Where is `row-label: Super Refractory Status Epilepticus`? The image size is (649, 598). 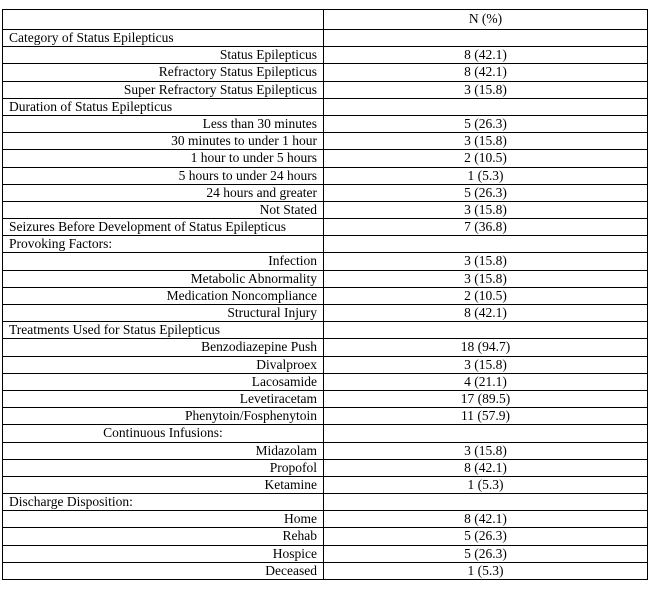 row-label: Super Refractory Status Epilepticus is located at coordinates (163, 89).